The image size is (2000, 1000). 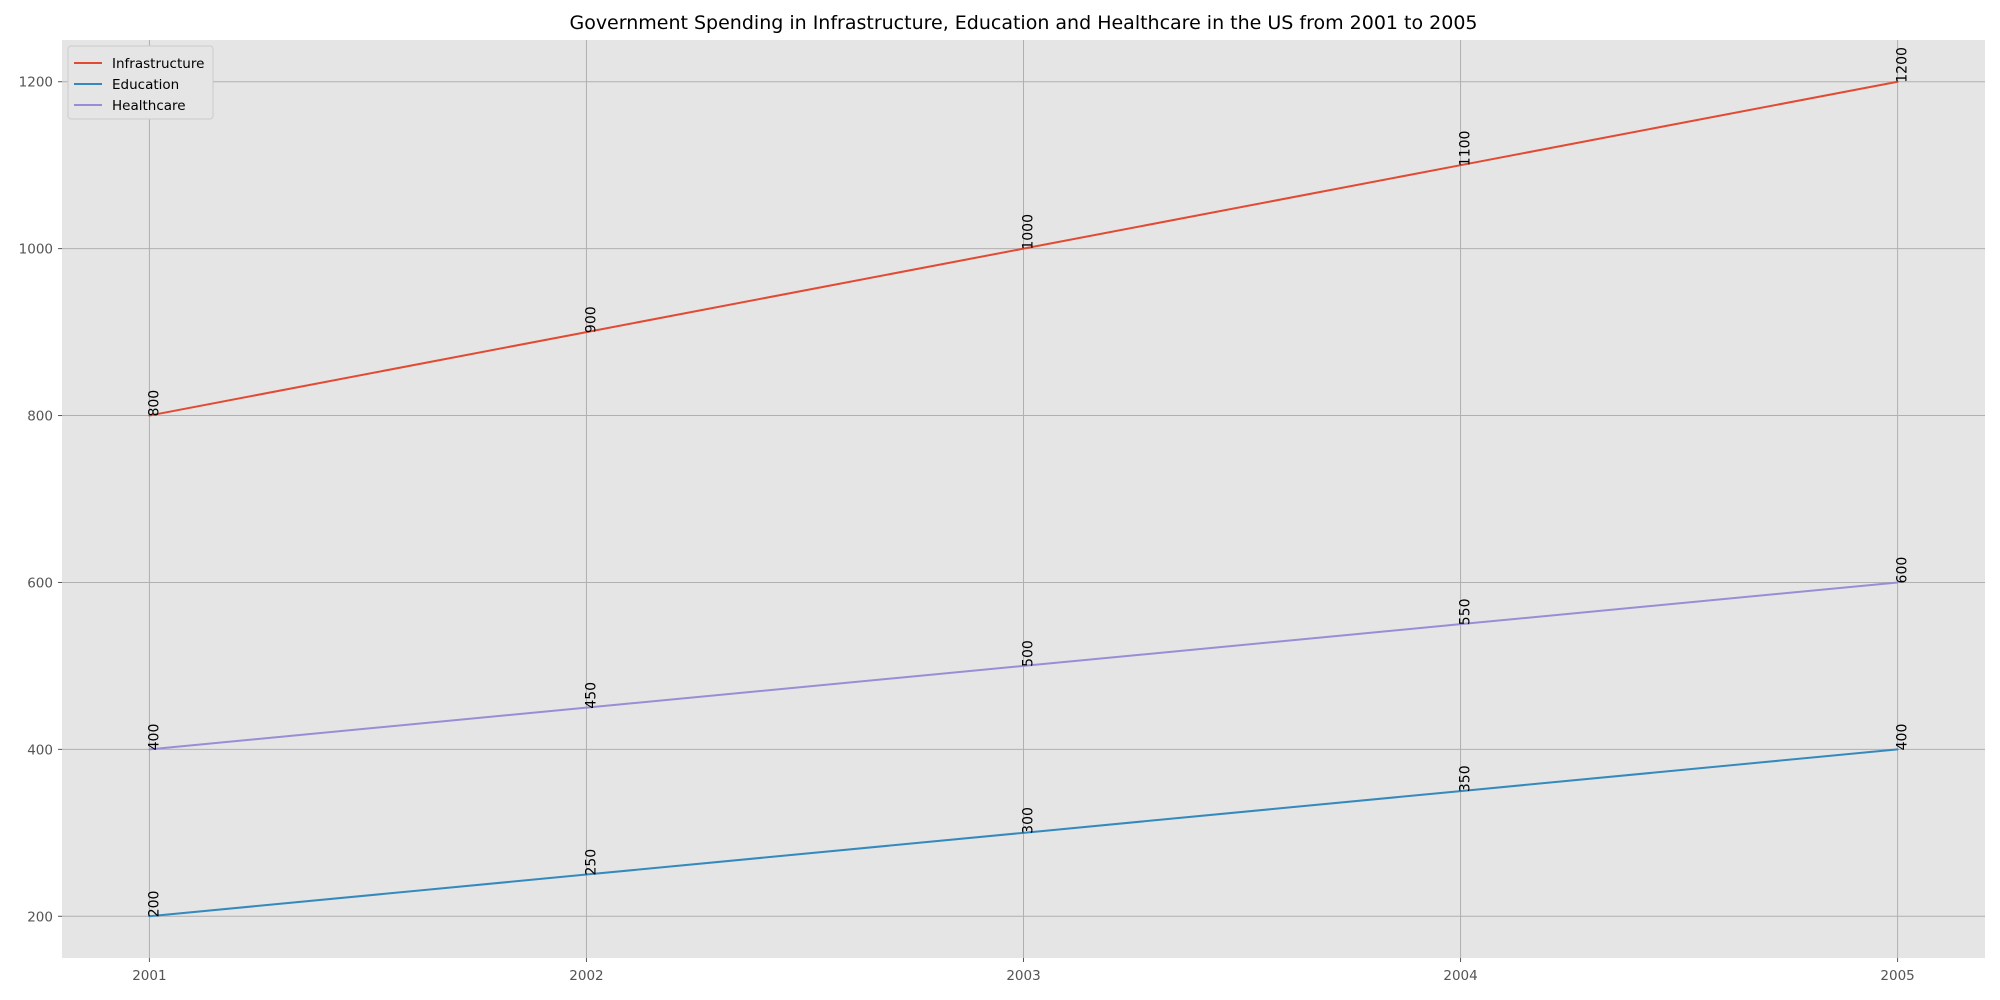 I want to click on data-label-healthcare: 550, so click(x=1466, y=611).